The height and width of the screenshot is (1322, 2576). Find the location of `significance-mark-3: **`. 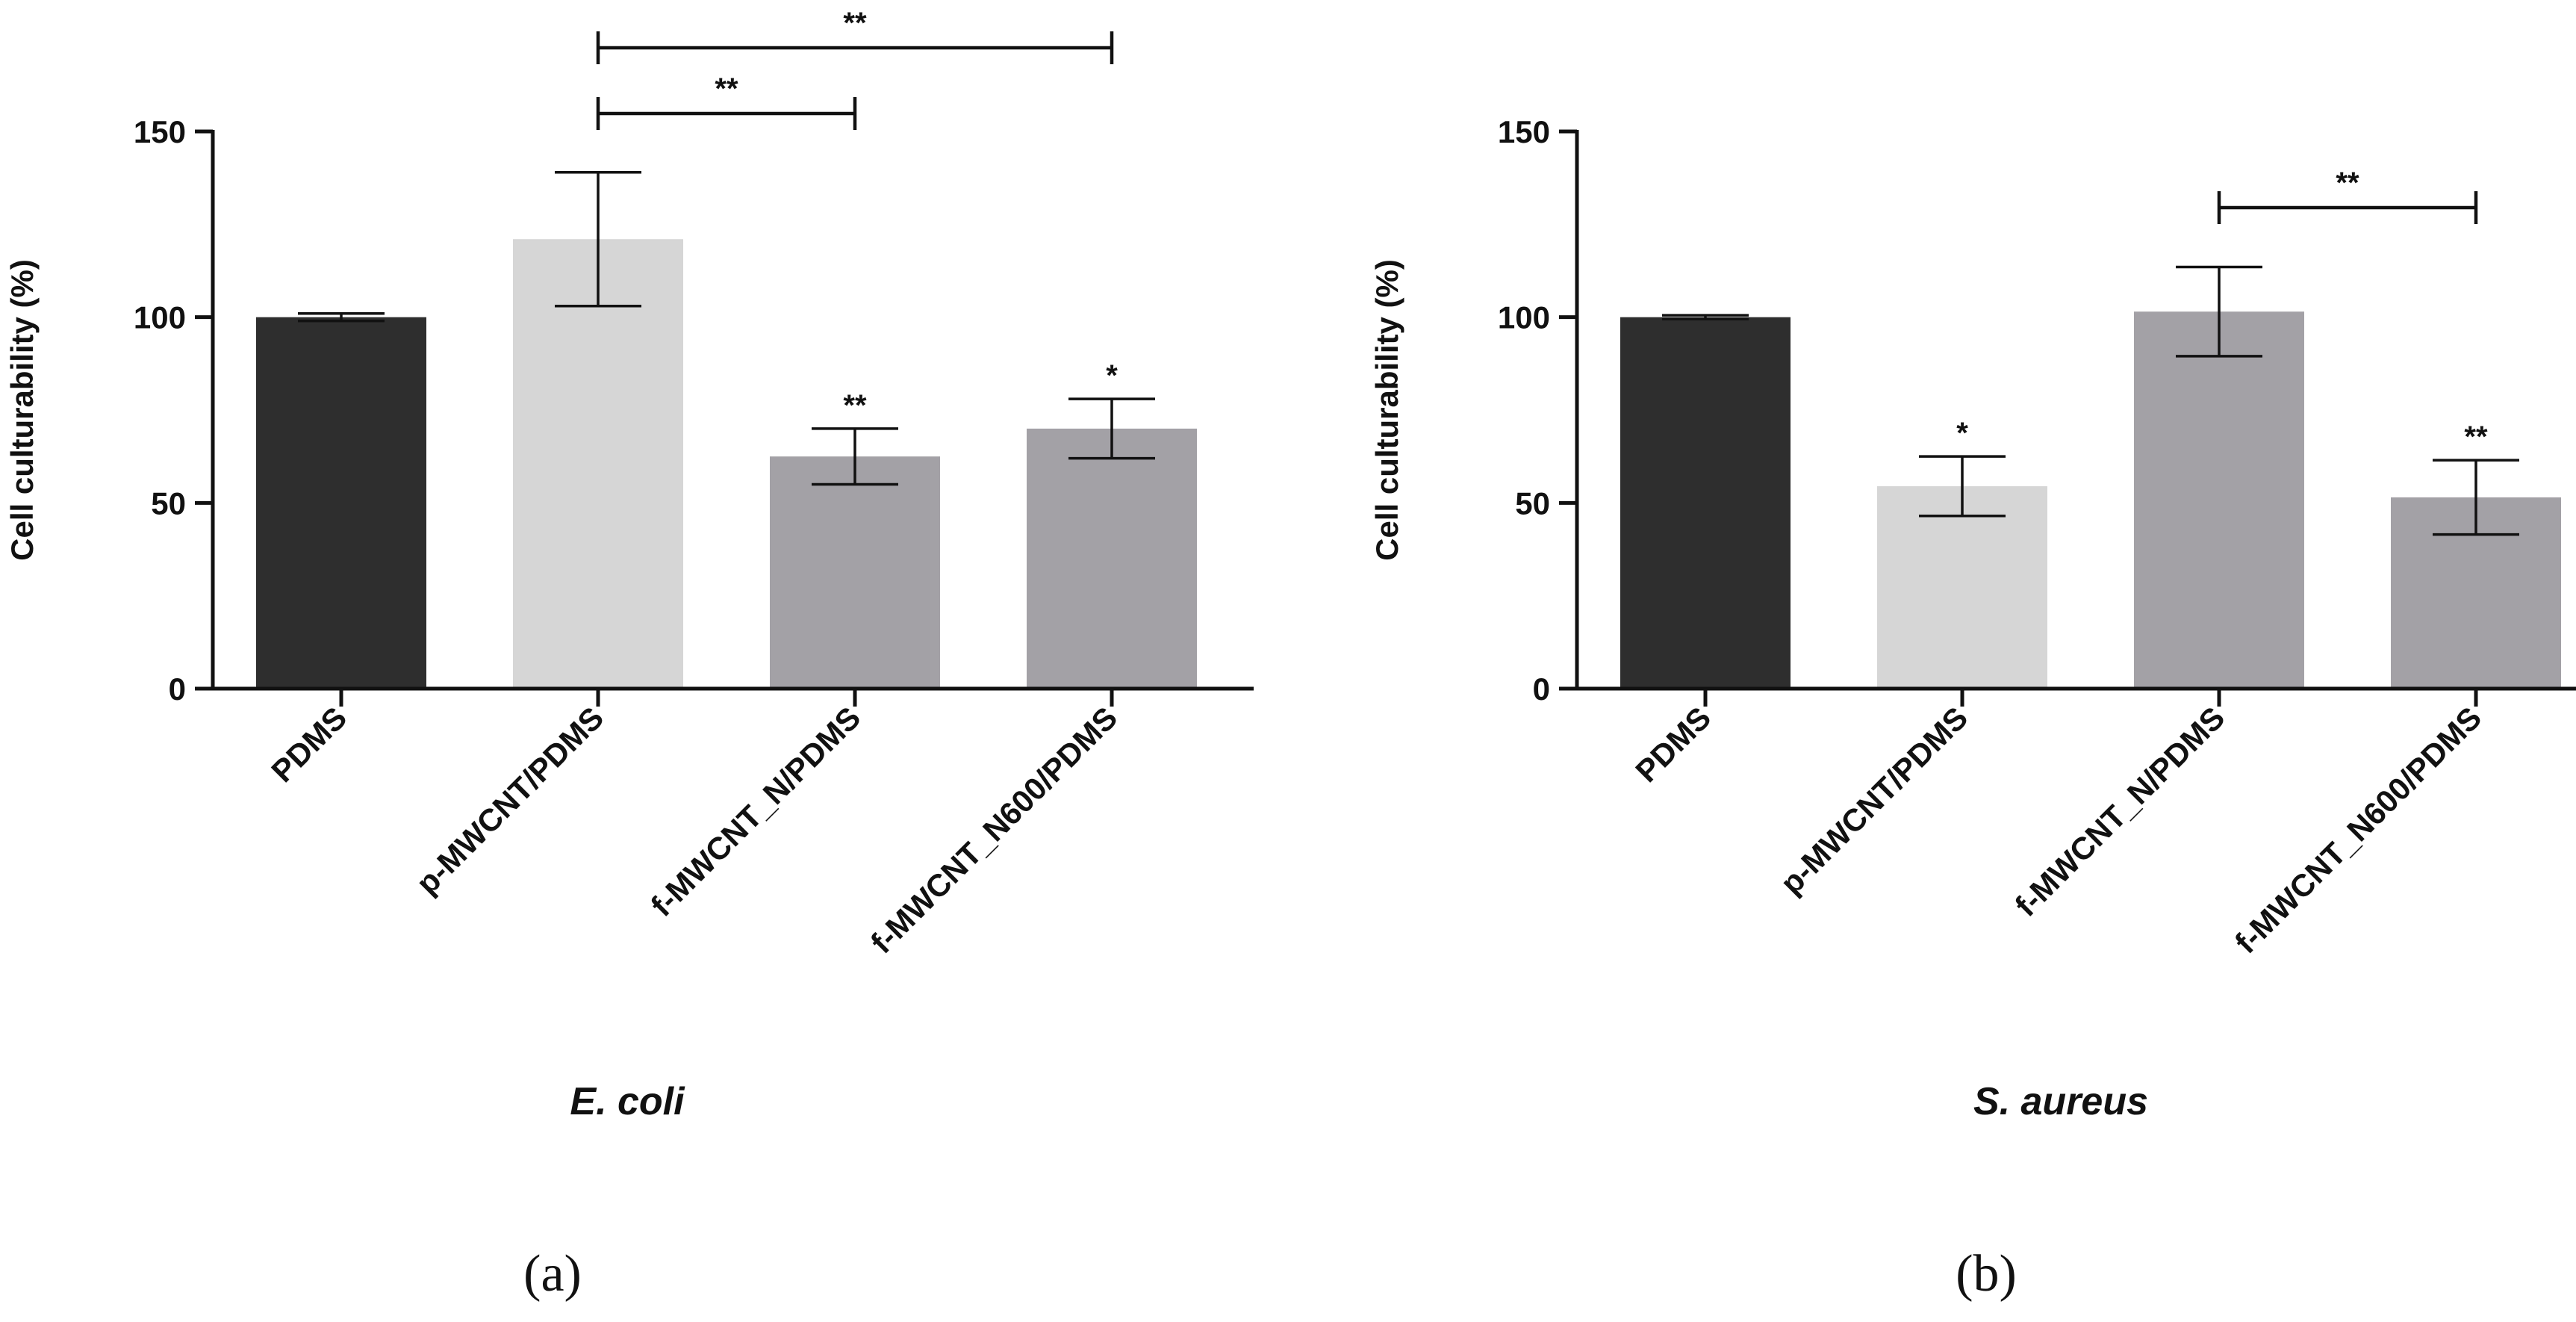

significance-mark-3: ** is located at coordinates (2476, 437).